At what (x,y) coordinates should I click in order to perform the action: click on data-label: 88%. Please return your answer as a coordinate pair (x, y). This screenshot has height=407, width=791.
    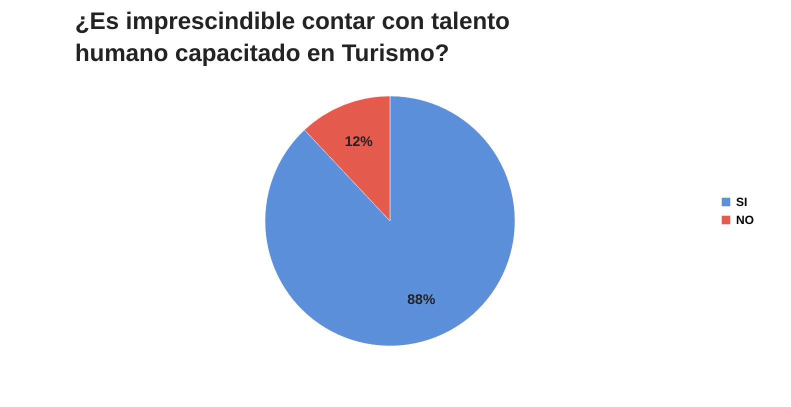
    Looking at the image, I should click on (421, 299).